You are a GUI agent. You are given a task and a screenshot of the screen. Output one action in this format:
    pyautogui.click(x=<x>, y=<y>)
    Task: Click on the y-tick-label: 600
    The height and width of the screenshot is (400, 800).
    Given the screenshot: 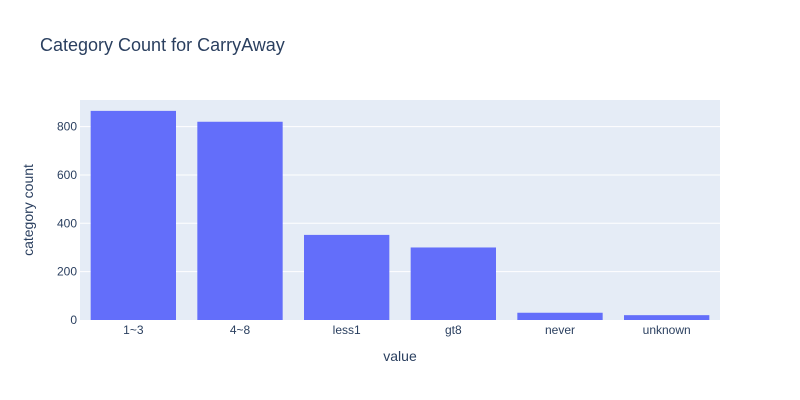 What is the action you would take?
    pyautogui.click(x=67, y=175)
    